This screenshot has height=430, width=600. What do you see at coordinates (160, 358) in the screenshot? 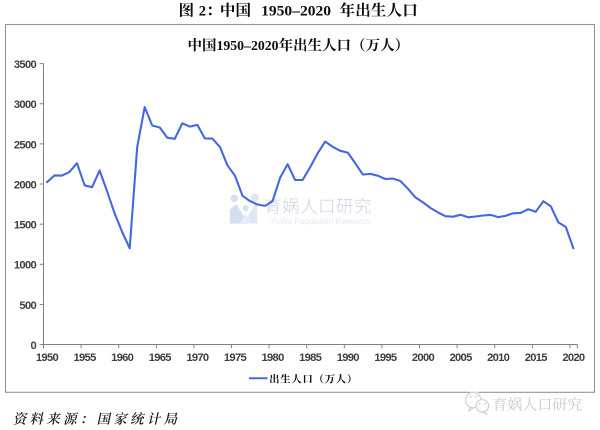
I see `svg-text: 1965` at bounding box center [160, 358].